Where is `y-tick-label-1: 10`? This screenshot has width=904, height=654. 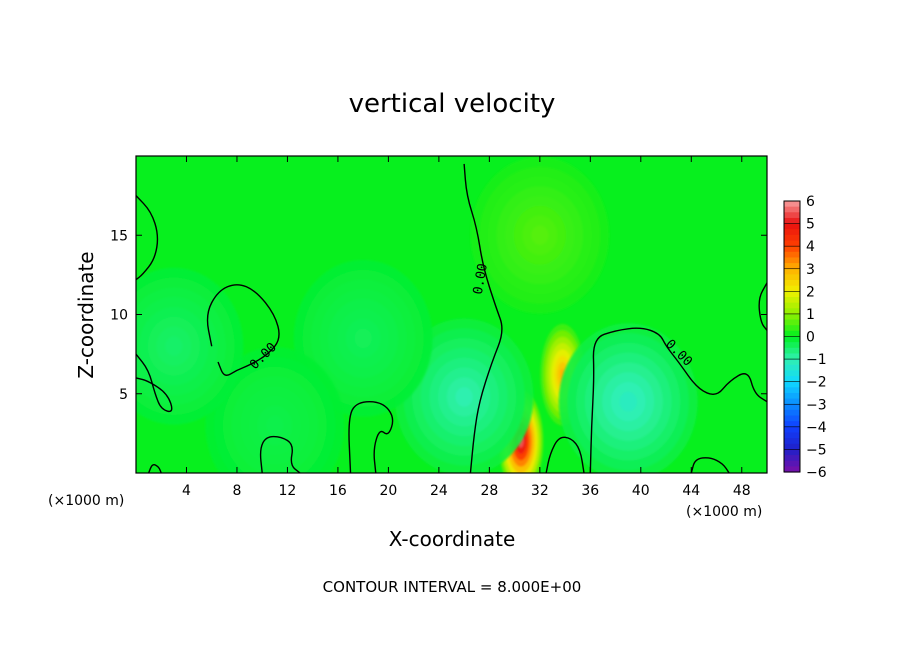
y-tick-label-1: 10 is located at coordinates (119, 316).